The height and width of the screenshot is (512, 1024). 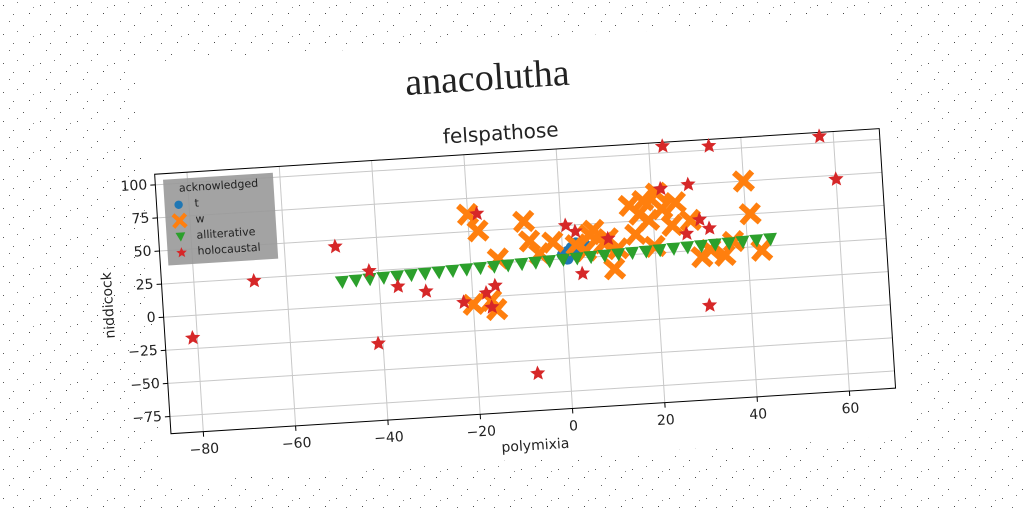 What do you see at coordinates (200, 219) in the screenshot?
I see `legend-label: w` at bounding box center [200, 219].